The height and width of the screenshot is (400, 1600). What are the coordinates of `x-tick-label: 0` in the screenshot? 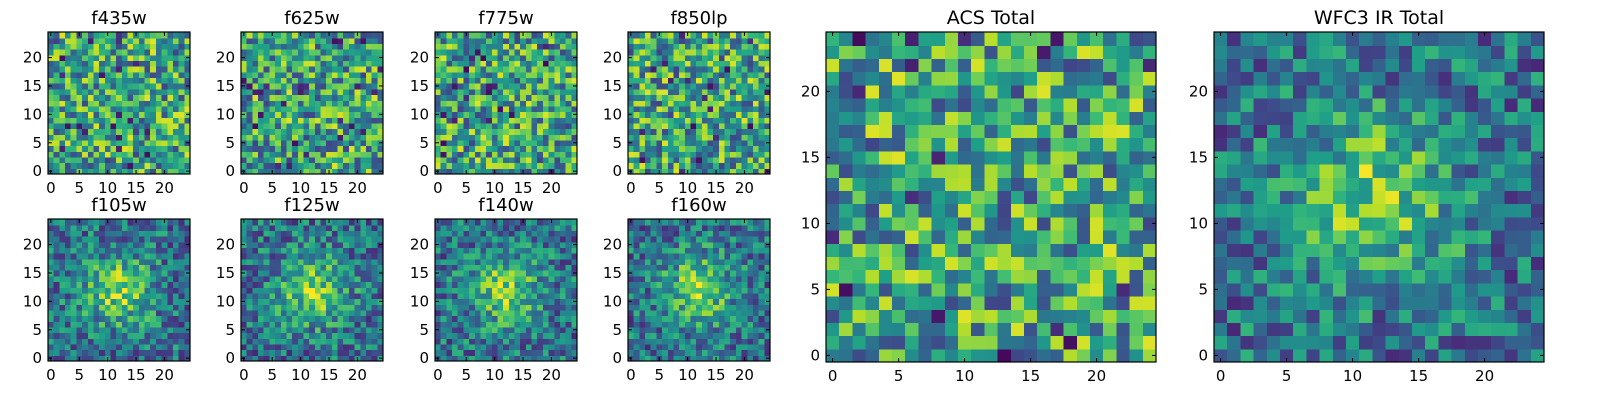 It's located at (631, 188).